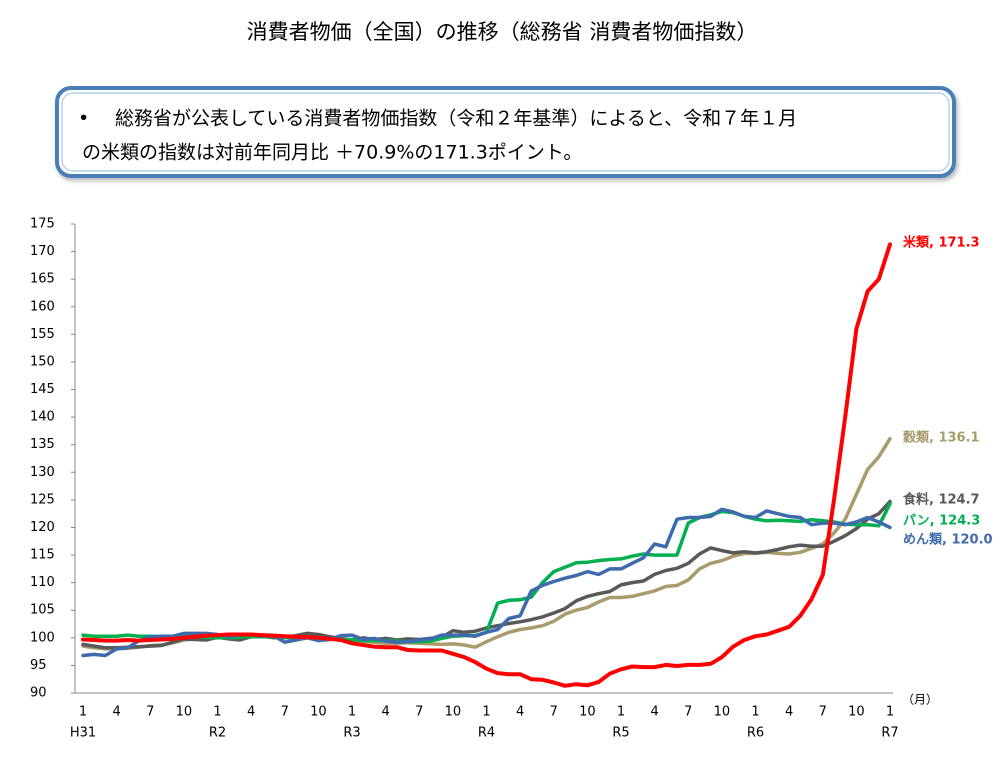 The width and height of the screenshot is (1005, 757). Describe the element at coordinates (42, 251) in the screenshot. I see `y-tick-label: 170` at that location.